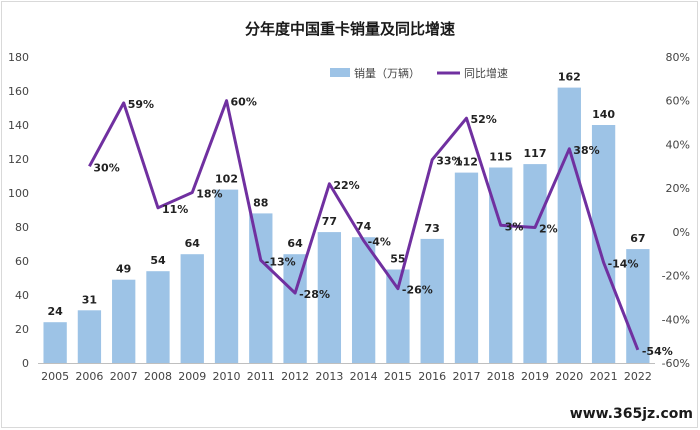  Describe the element at coordinates (631, 414) in the screenshot. I see `watermark: www.365jz.com` at that location.